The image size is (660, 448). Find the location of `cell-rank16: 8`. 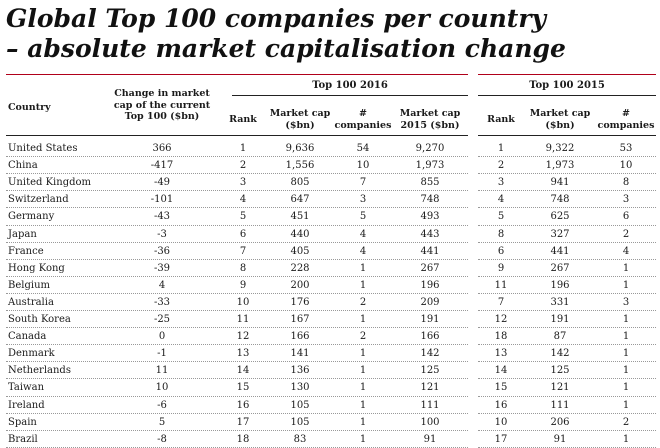

cell-rank16: 8 is located at coordinates (243, 268).